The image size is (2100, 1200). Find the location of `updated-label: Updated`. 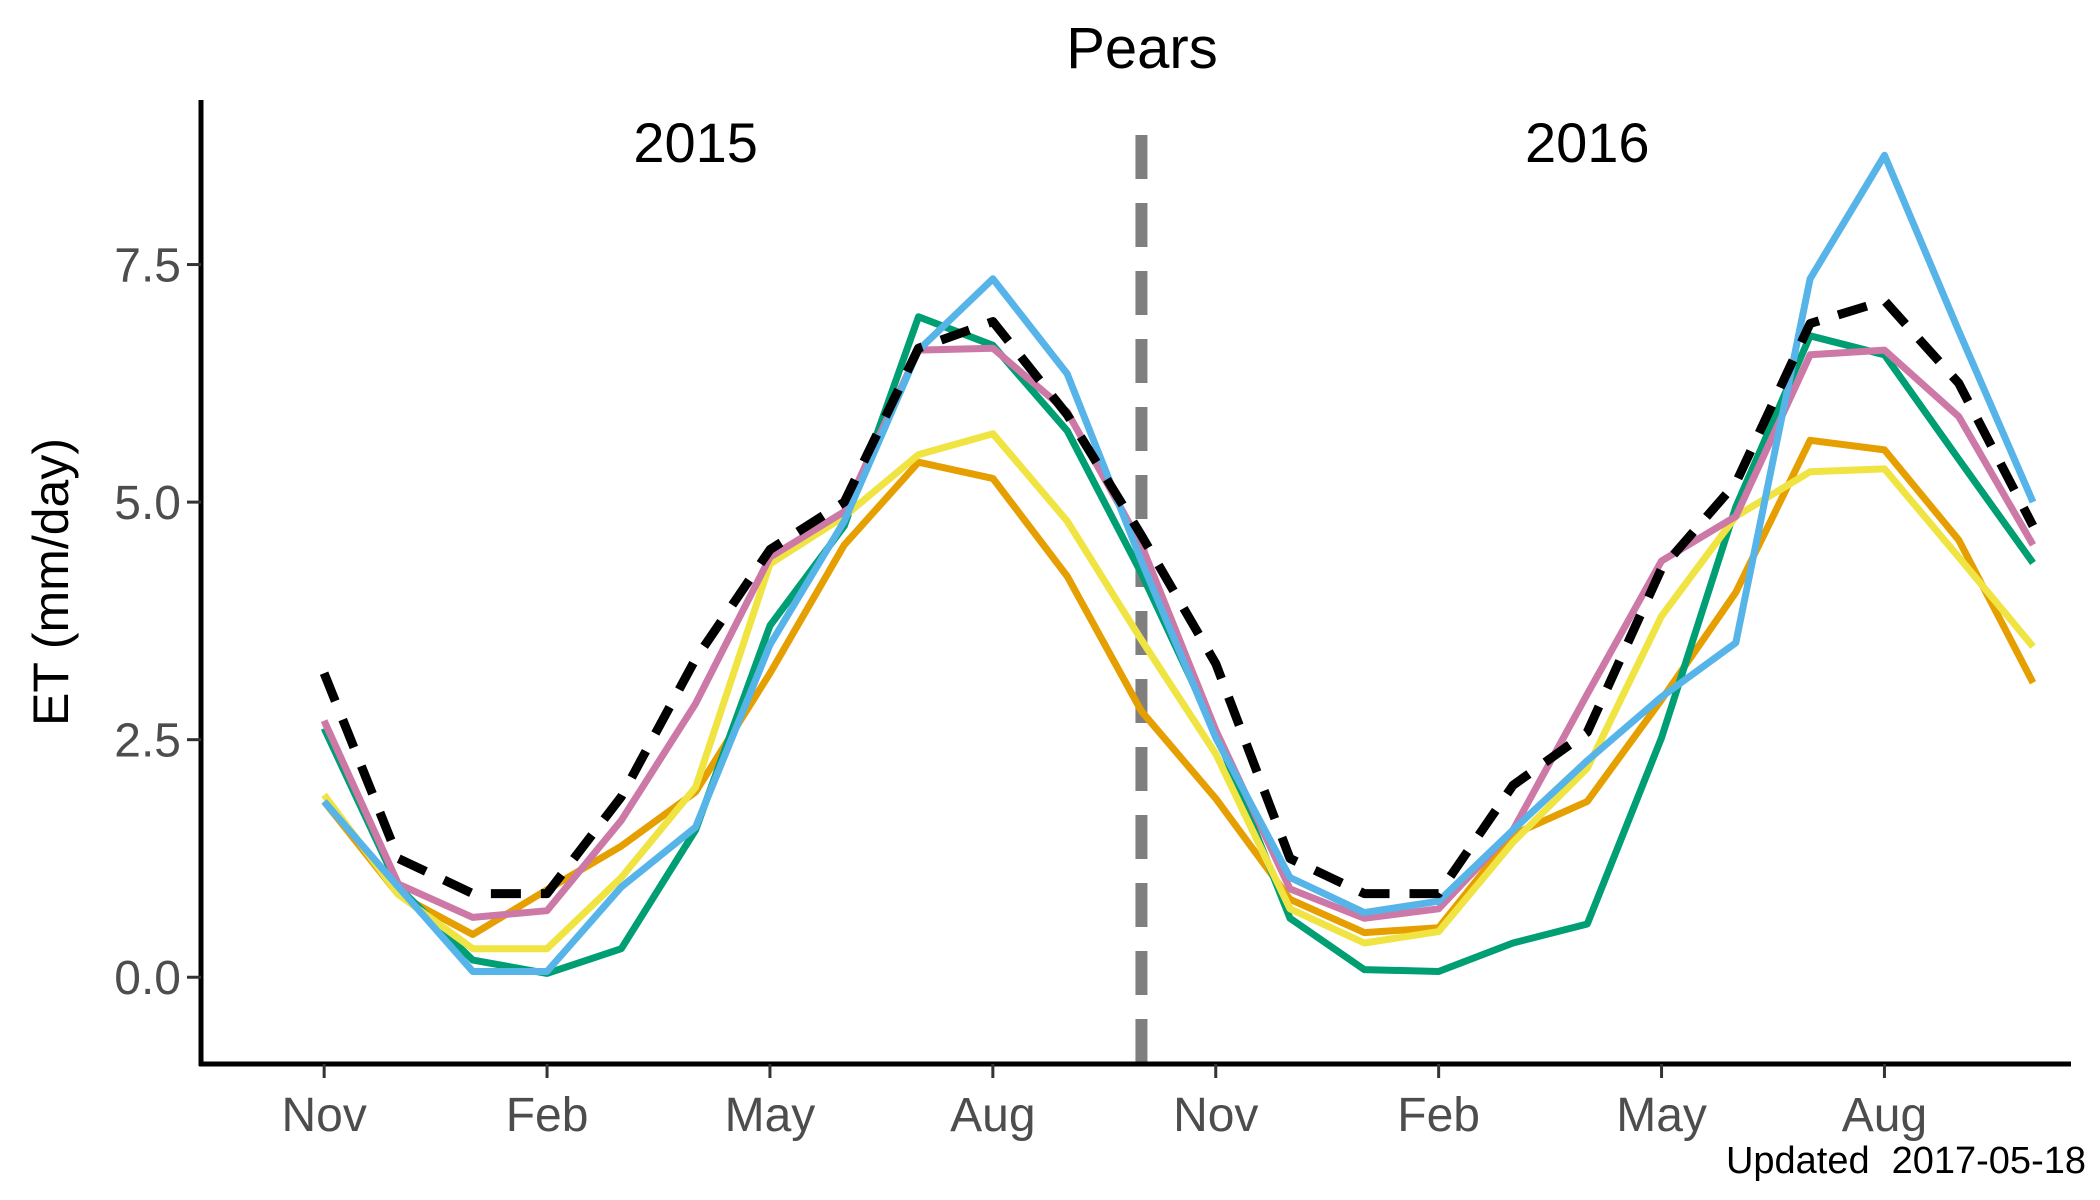

updated-label: Updated is located at coordinates (1798, 1161).